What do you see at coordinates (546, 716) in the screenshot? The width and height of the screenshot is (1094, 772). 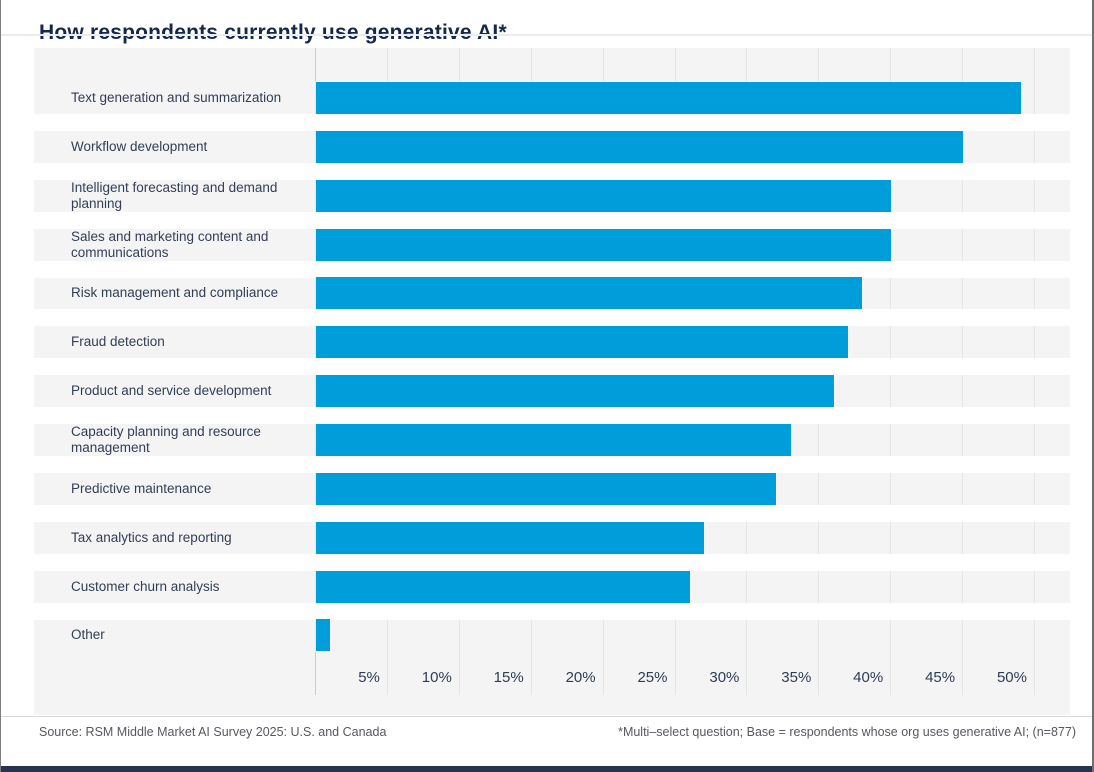 I see `footer-divider` at bounding box center [546, 716].